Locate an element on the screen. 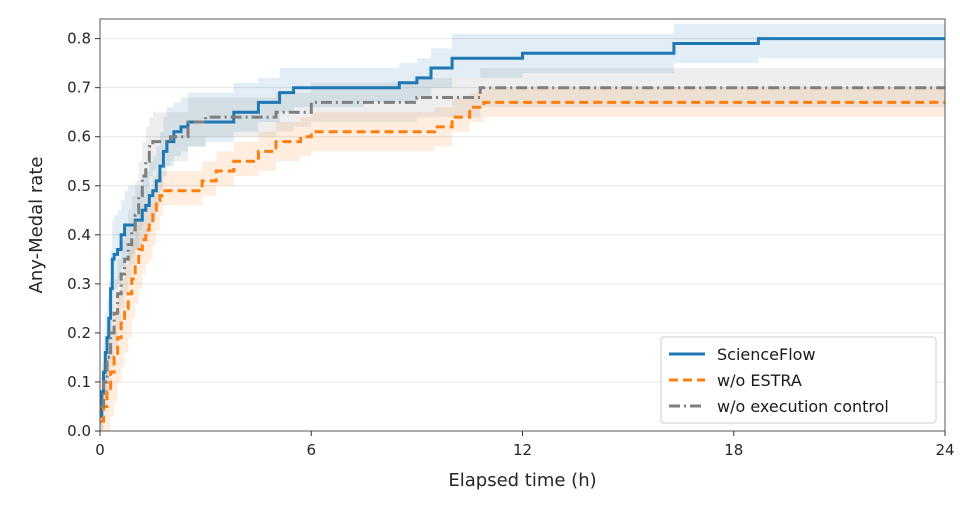  y-tick-label: 0.0 is located at coordinates (79, 431).